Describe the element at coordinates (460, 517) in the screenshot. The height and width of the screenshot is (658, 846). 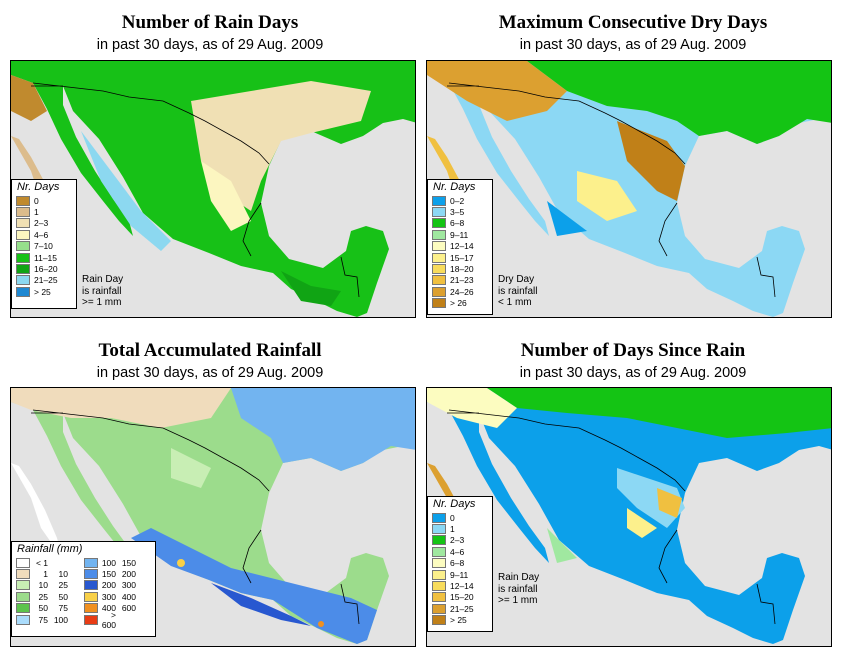
I see `legend-item: 0` at that location.